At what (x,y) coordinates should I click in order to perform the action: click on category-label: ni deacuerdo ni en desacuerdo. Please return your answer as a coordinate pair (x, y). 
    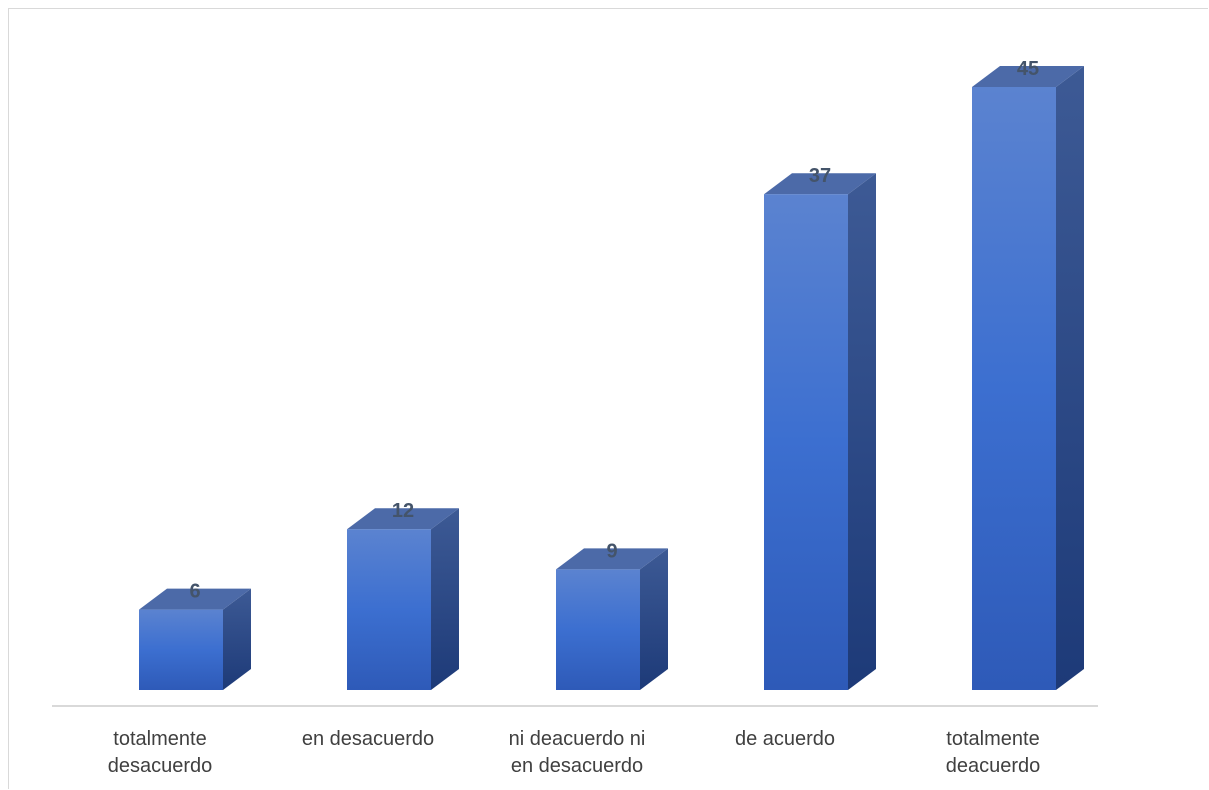
    Looking at the image, I should click on (577, 752).